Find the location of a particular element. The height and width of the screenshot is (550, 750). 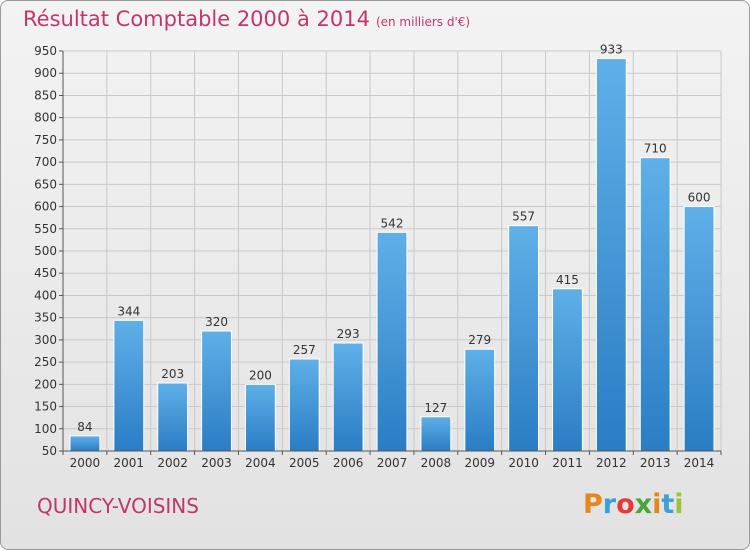

value-label: 710 is located at coordinates (655, 149).